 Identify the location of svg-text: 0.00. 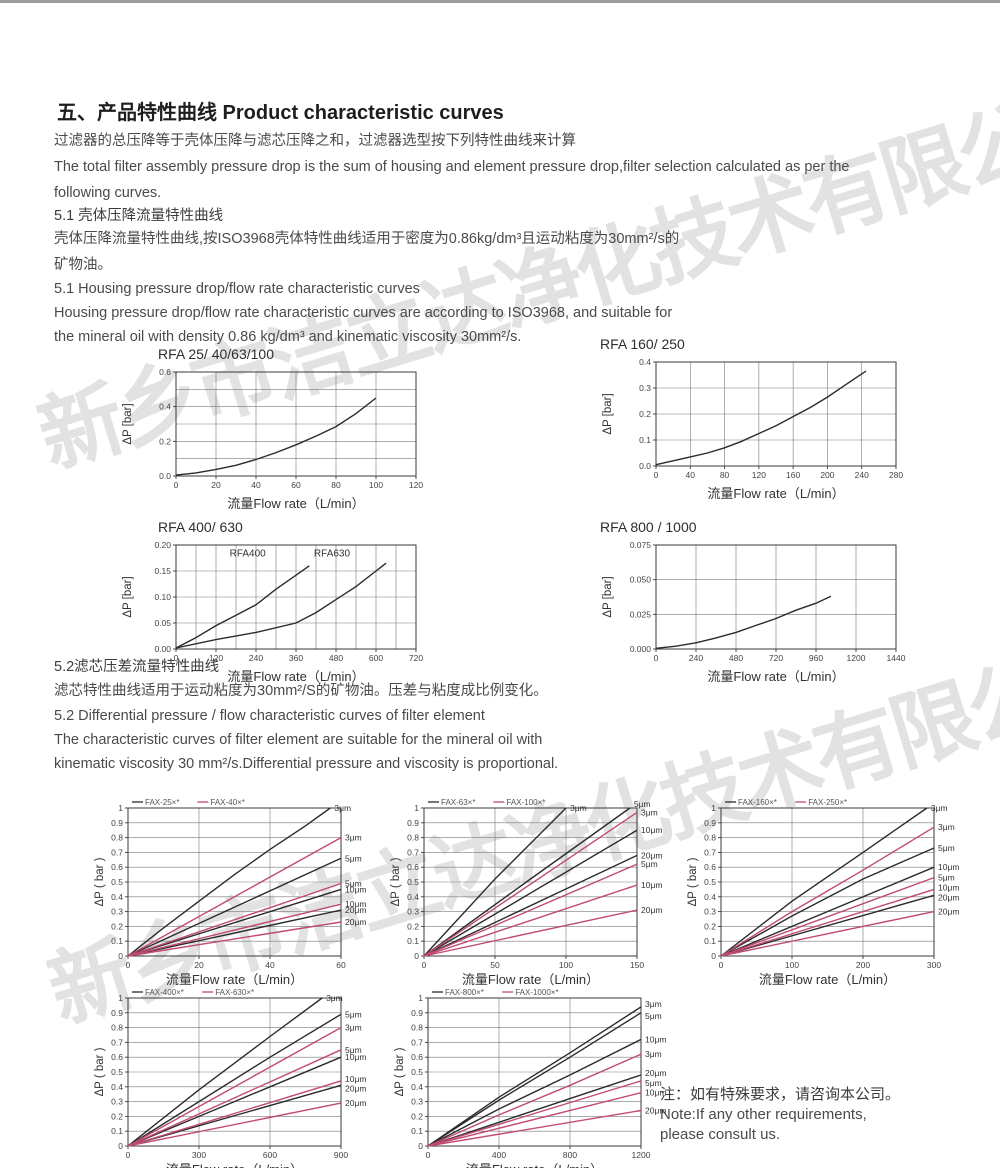
(162, 649).